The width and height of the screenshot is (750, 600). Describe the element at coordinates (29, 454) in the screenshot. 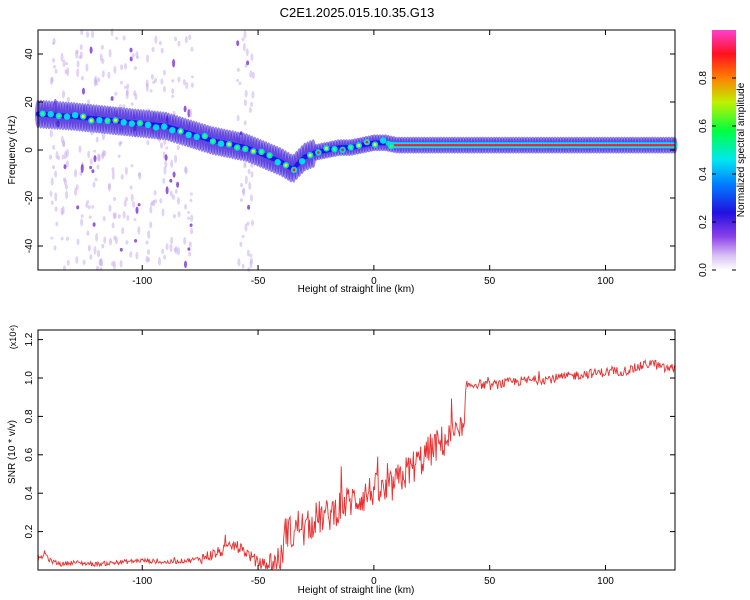

I see `y-tick-label: 0.6` at that location.